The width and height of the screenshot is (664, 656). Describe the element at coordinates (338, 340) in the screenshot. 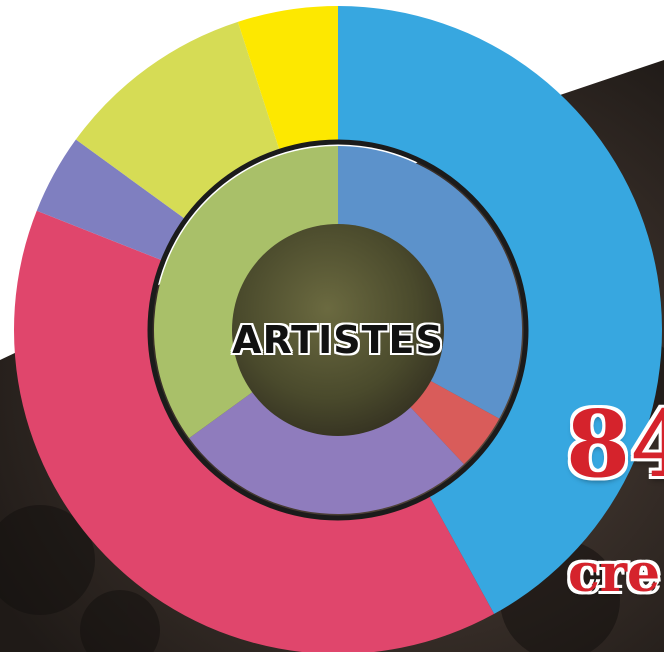

I see `center-label: ARTISTES` at that location.